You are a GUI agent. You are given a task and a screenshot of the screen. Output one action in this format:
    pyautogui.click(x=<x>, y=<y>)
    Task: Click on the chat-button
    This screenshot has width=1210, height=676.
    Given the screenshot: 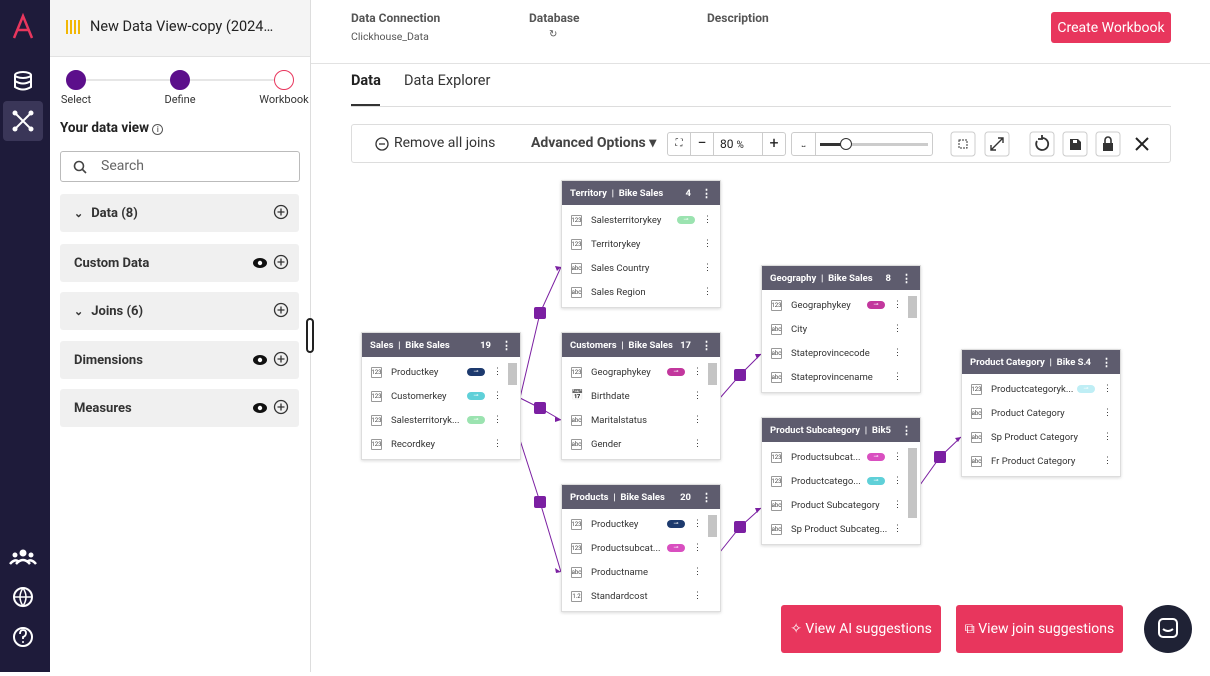 What is the action you would take?
    pyautogui.click(x=1168, y=629)
    